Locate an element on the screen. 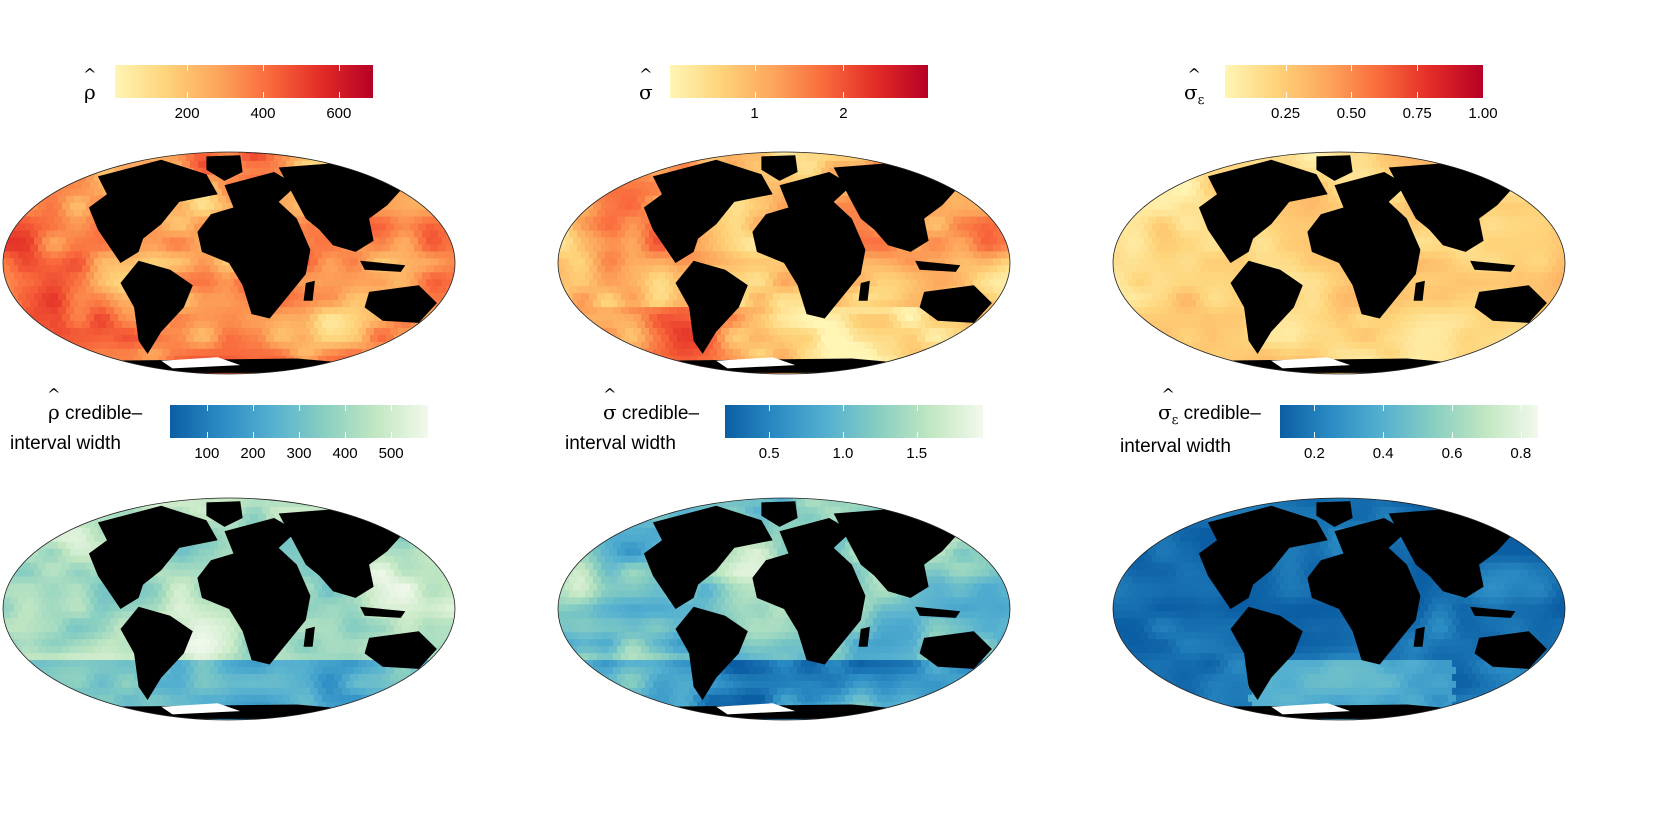 The image size is (1661, 830). legend-title: ^ σε is located at coordinates (1194, 86).